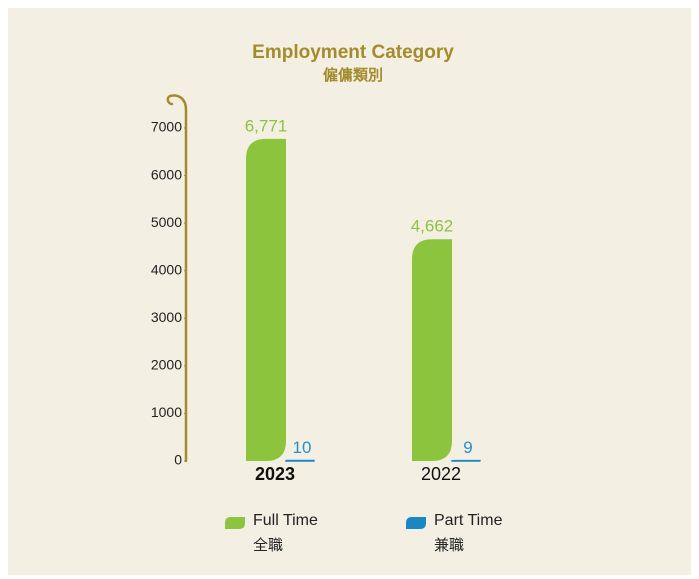  Describe the element at coordinates (449, 545) in the screenshot. I see `legend-label-zh: 兼職` at that location.